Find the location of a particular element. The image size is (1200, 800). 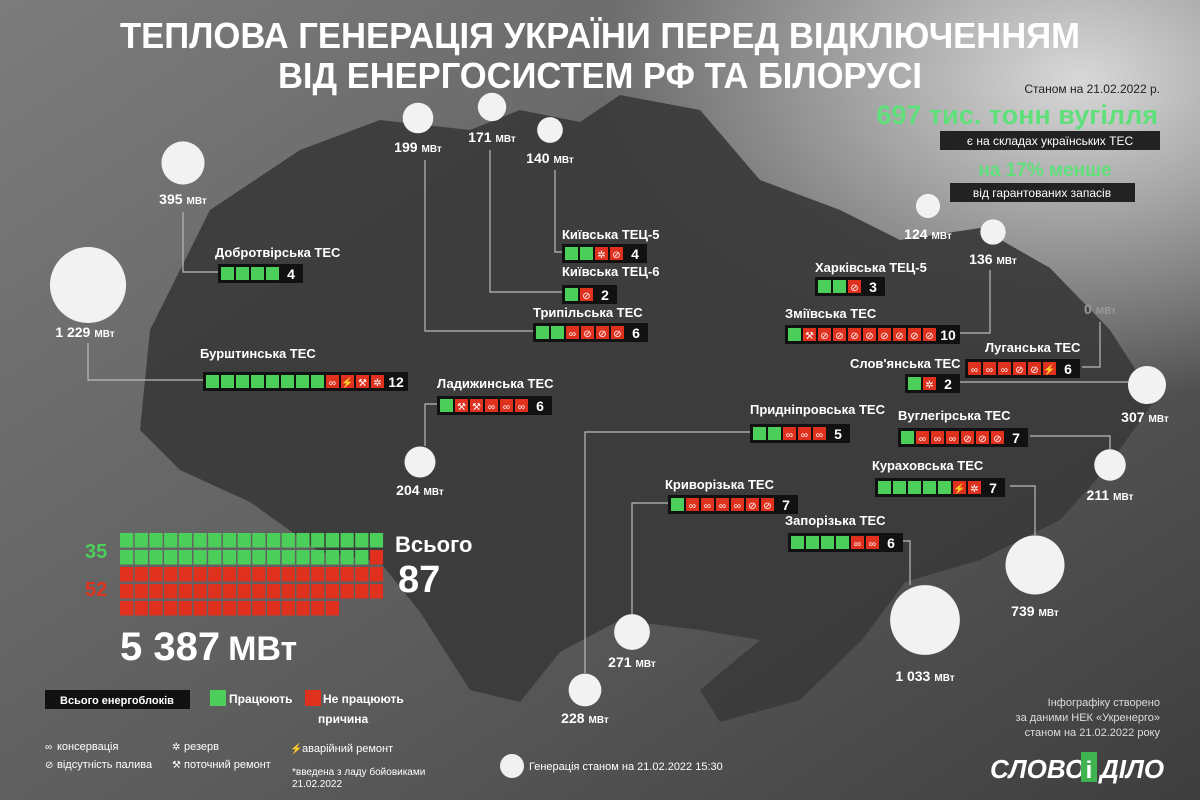

generation-label: 1 033 МВт is located at coordinates (924, 676).